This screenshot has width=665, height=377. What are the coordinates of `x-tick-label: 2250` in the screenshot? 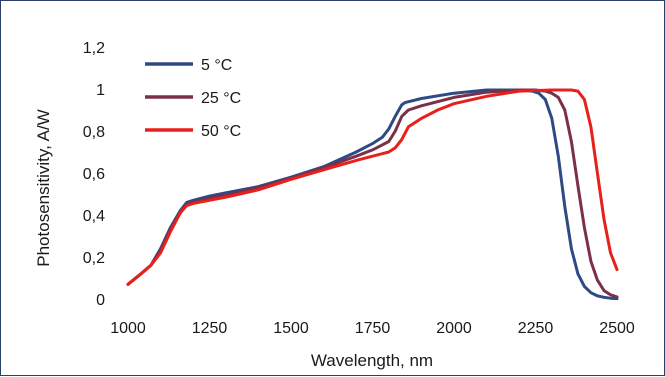 It's located at (536, 328).